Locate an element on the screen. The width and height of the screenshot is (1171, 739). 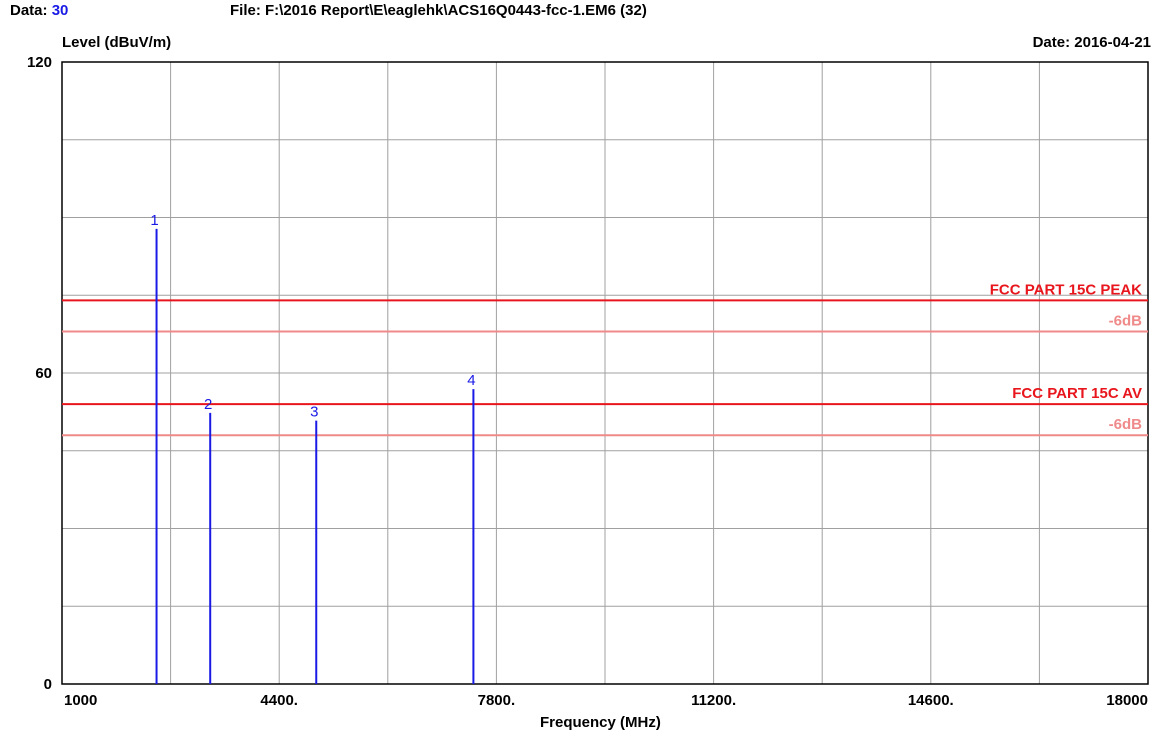
y-tick-label: 0 is located at coordinates (48, 684).